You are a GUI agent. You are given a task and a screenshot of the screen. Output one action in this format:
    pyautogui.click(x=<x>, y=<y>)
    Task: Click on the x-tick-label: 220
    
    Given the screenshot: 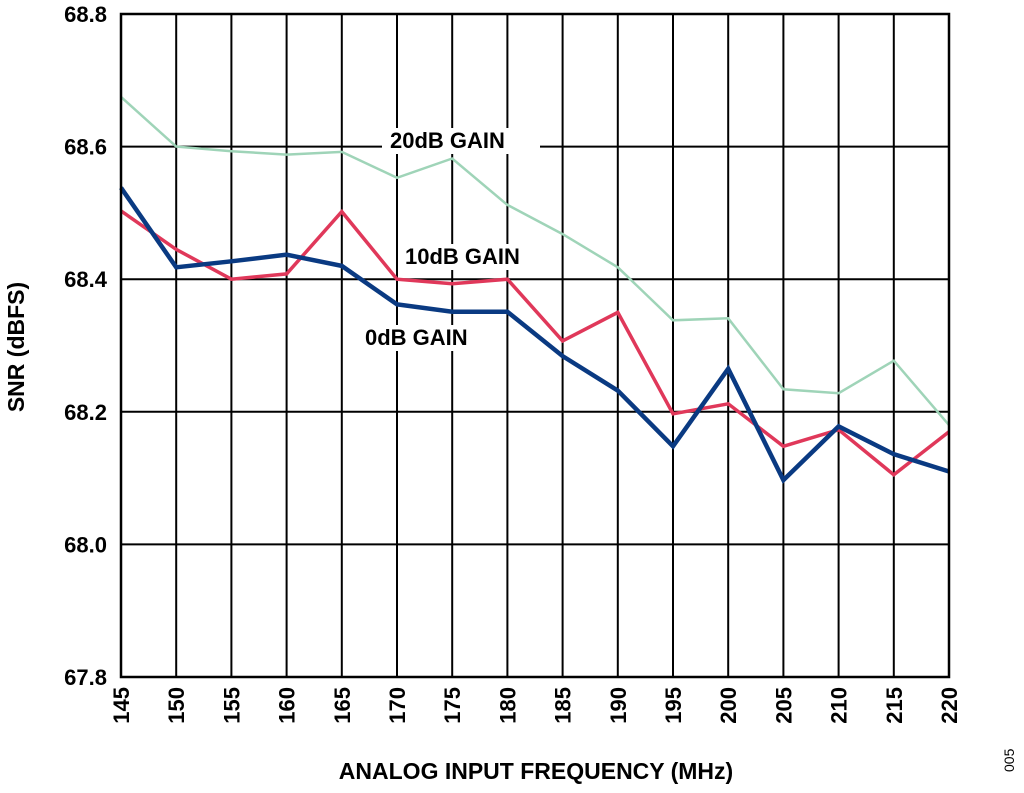 What is the action you would take?
    pyautogui.click(x=949, y=705)
    